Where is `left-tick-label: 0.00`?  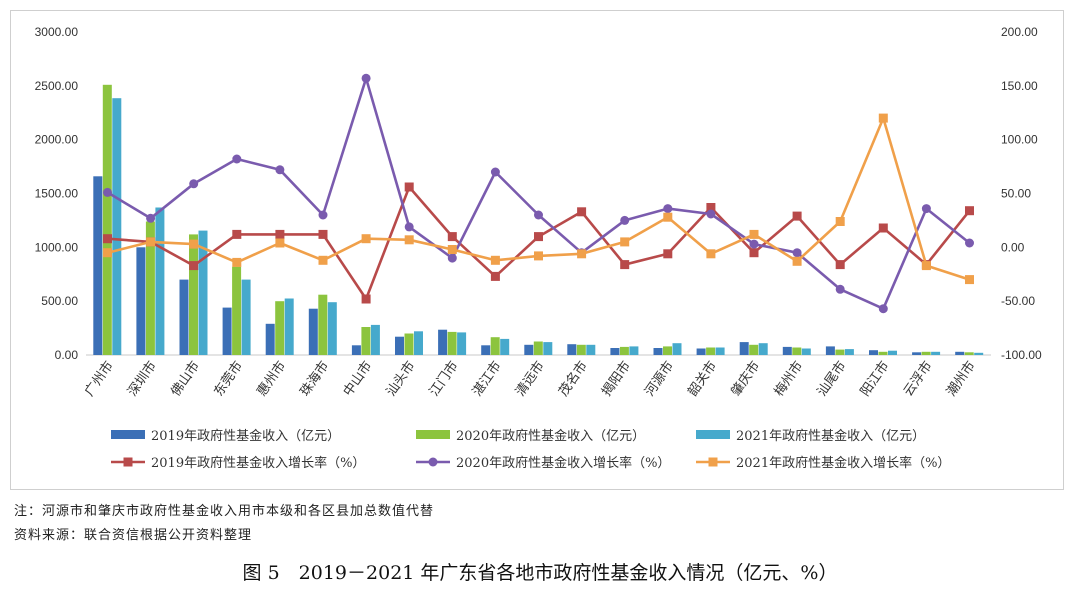 left-tick-label: 0.00 is located at coordinates (67, 355).